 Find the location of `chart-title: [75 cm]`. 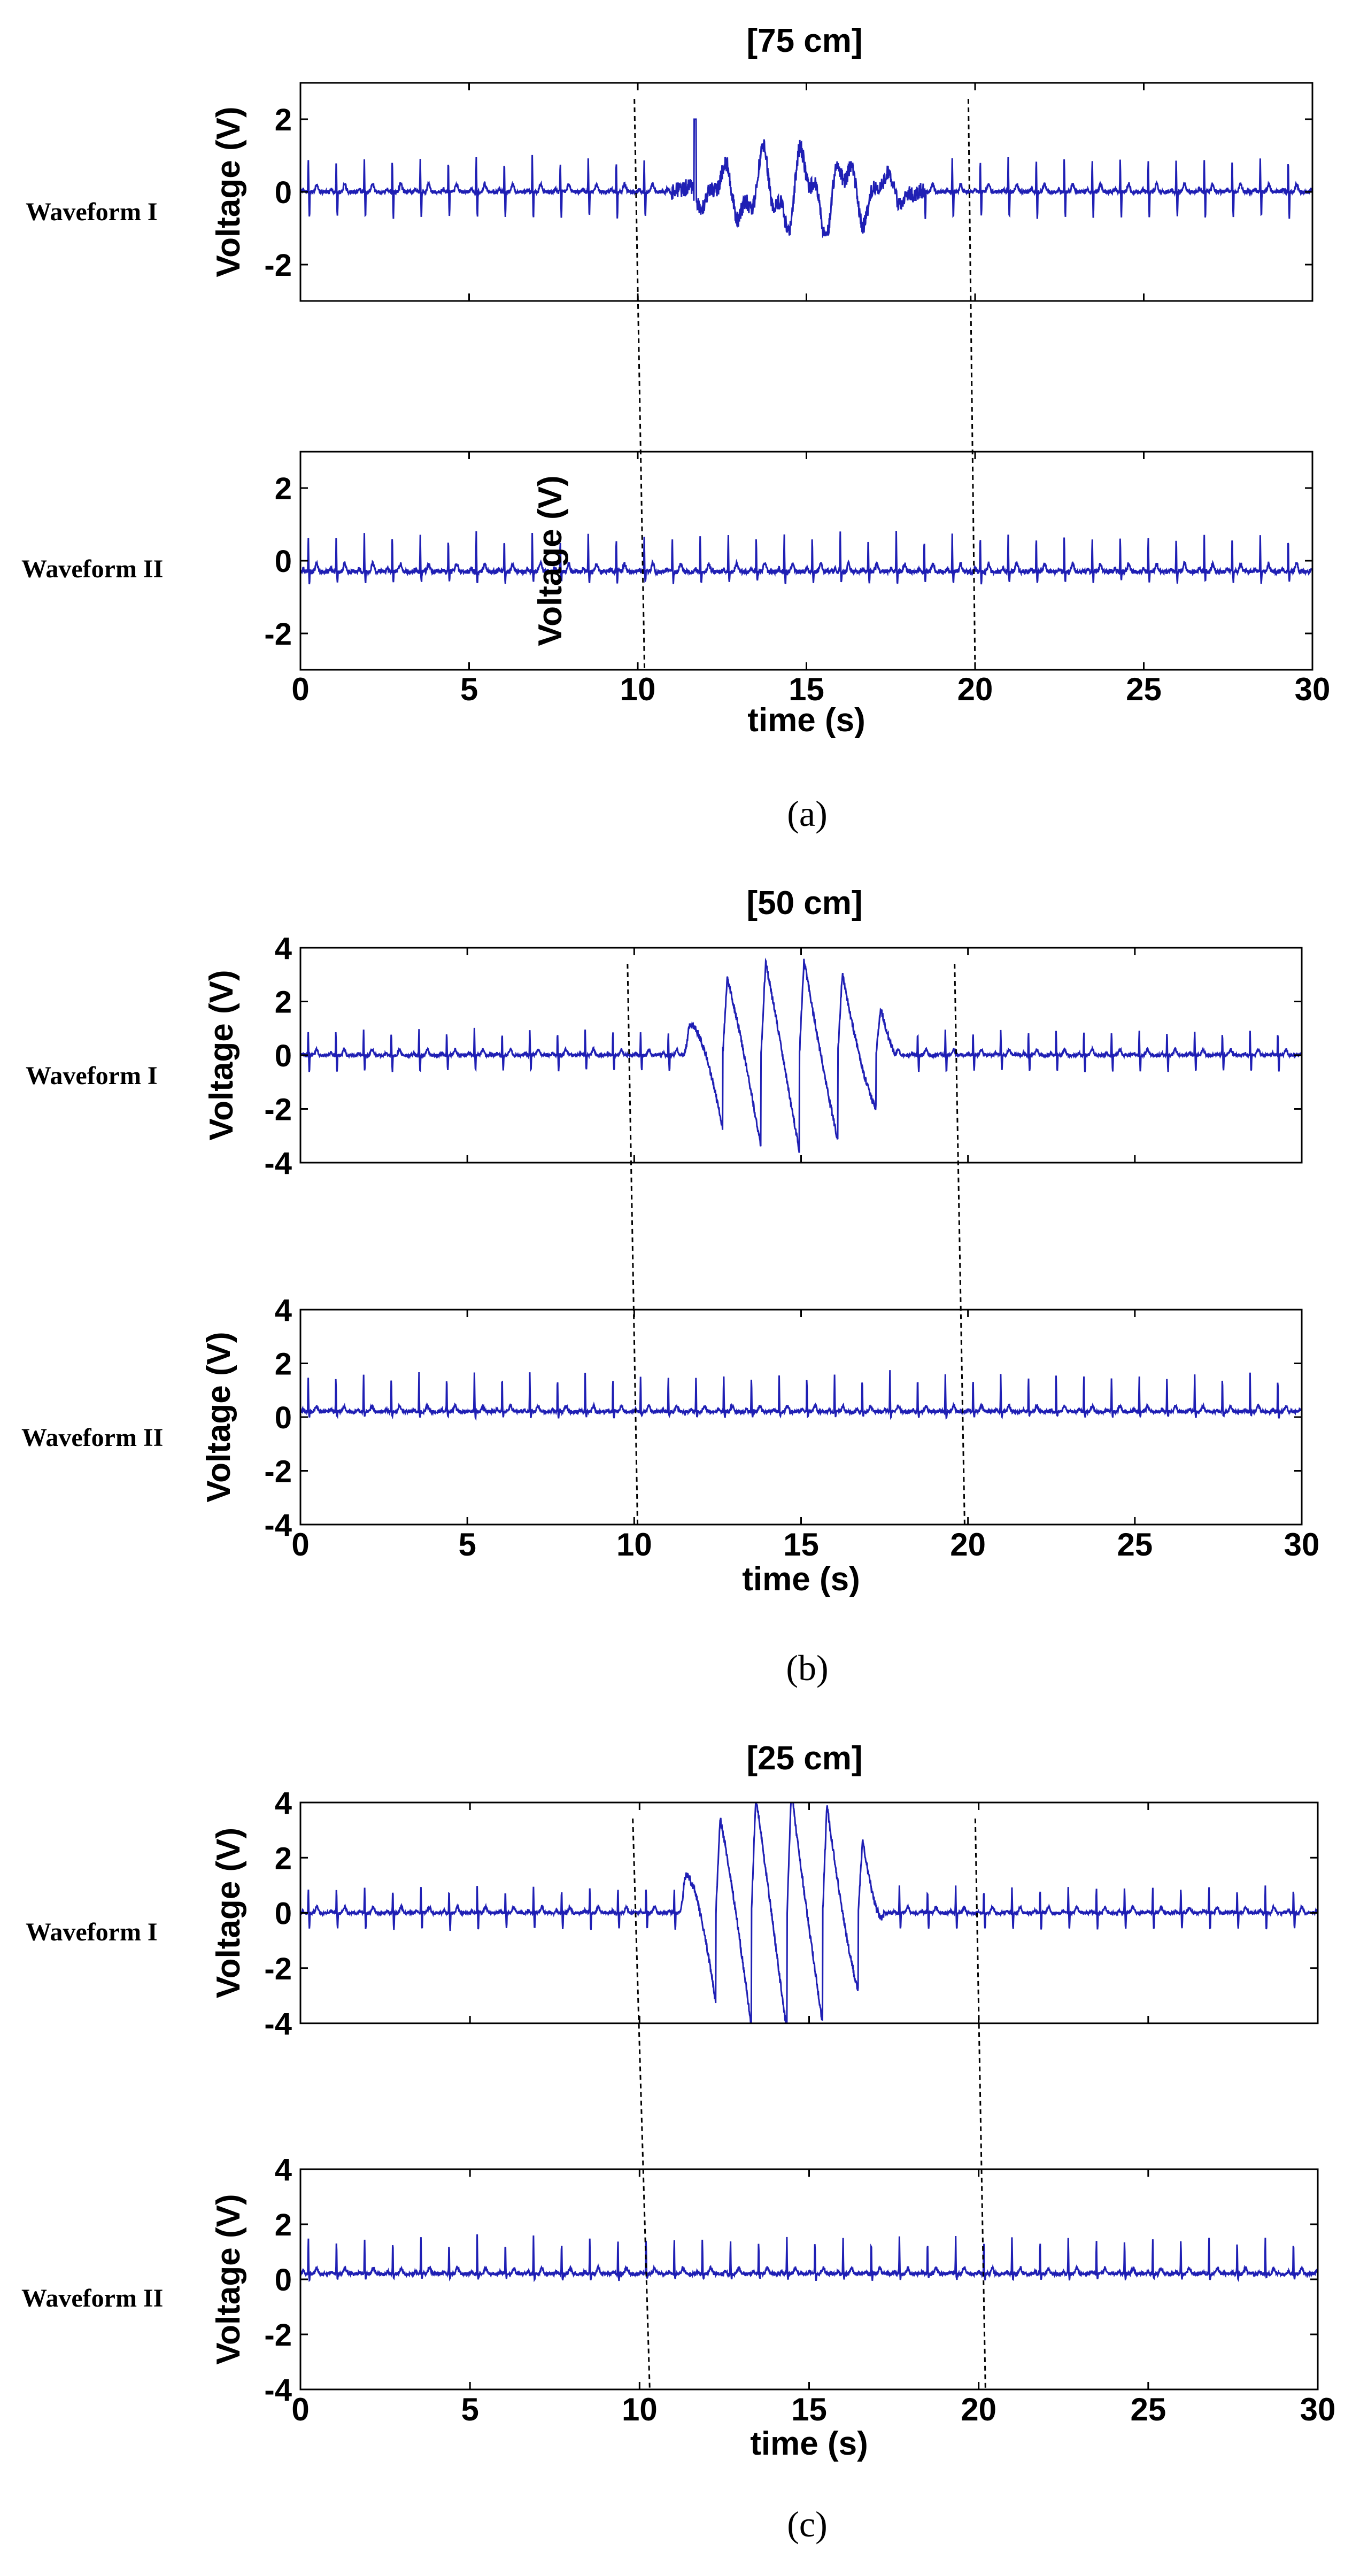

chart-title: [75 cm] is located at coordinates (804, 40).